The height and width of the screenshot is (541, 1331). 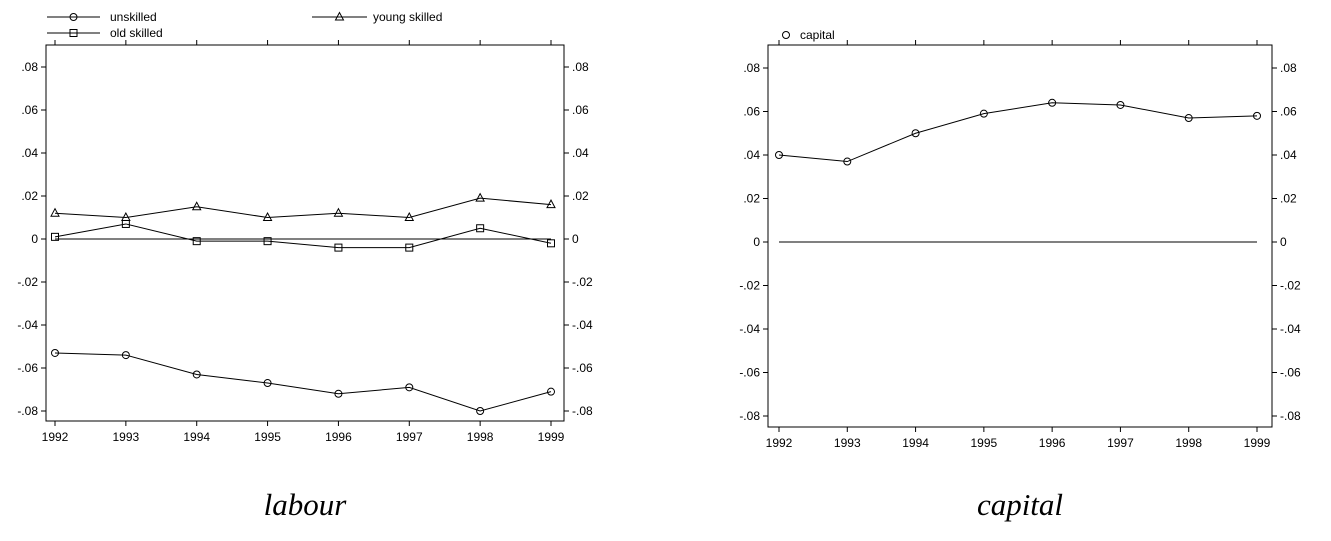 I want to click on legend-capital: capital, so click(x=808, y=35).